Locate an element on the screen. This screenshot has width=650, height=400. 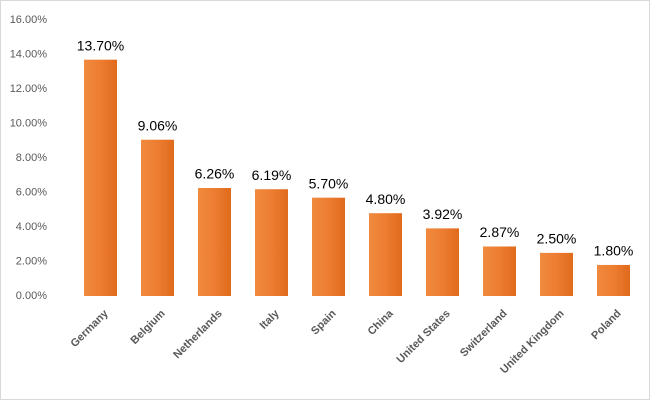
value-label: 1.80% is located at coordinates (614, 251).